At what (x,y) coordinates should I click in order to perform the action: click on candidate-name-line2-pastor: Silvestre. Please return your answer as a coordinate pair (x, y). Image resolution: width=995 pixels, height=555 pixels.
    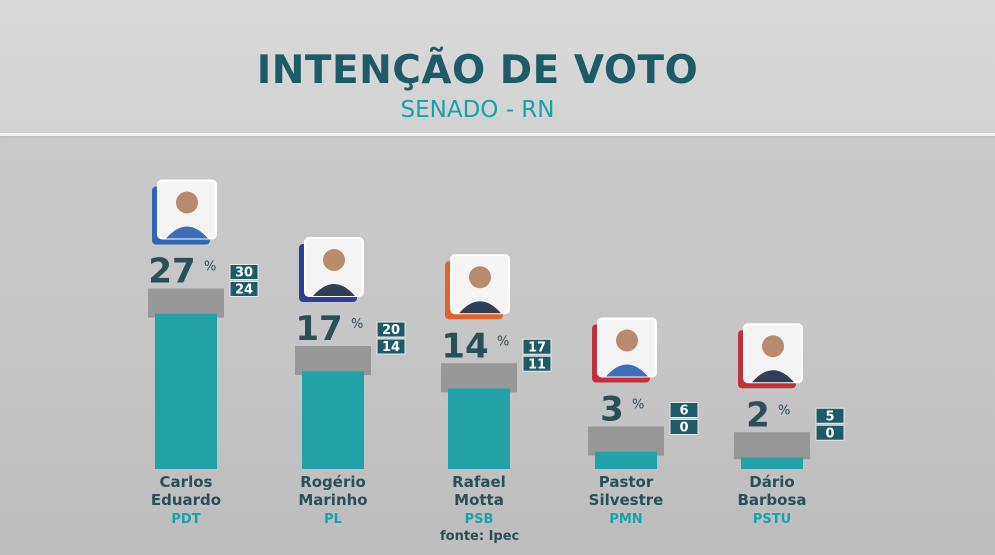
    Looking at the image, I should click on (626, 500).